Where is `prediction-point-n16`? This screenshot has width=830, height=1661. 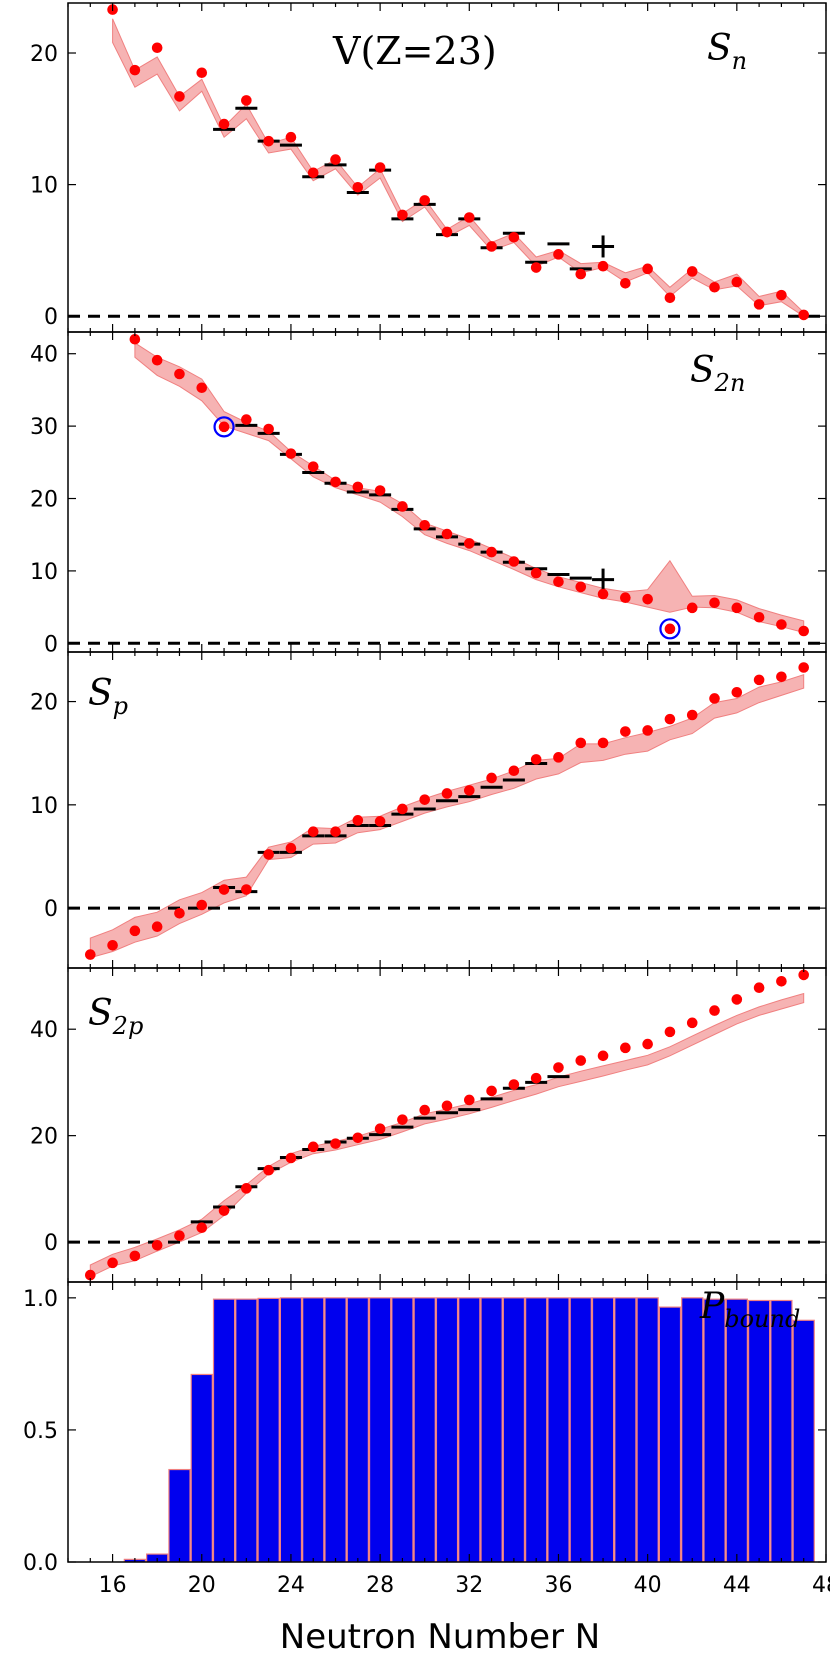
prediction-point-n16 is located at coordinates (112, 945).